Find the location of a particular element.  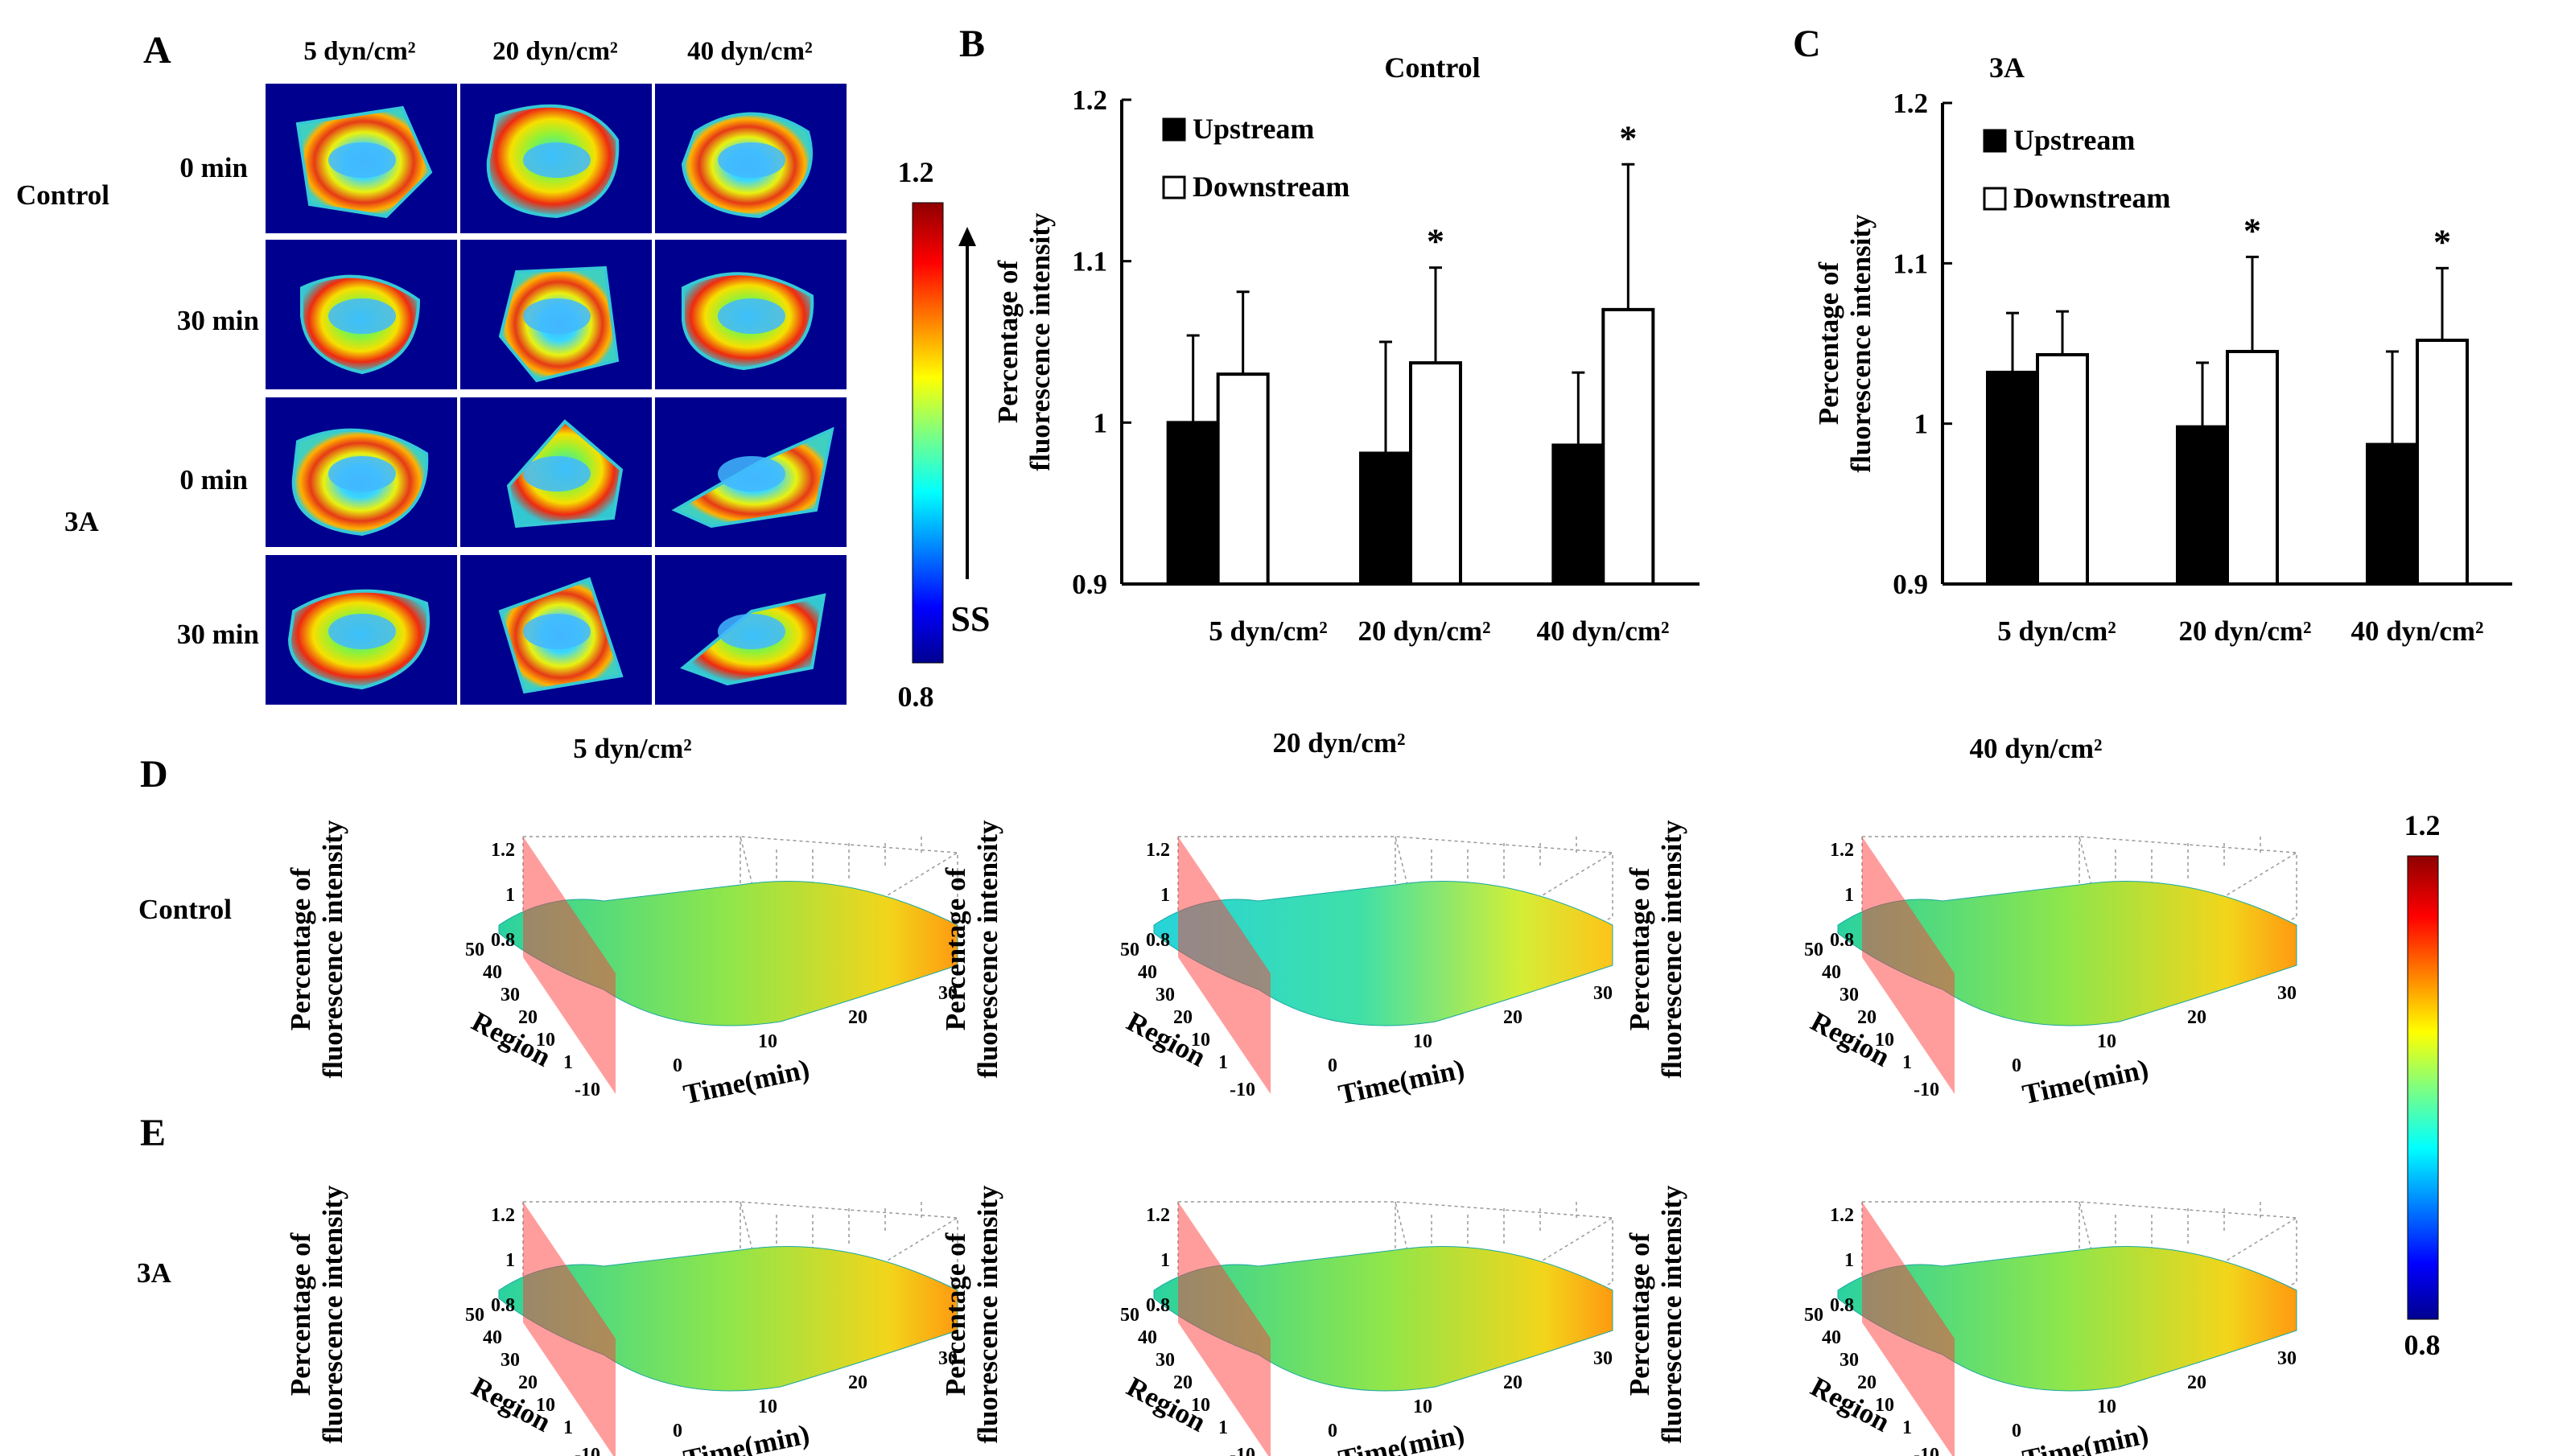

panel-c-letter: C is located at coordinates (1807, 44).